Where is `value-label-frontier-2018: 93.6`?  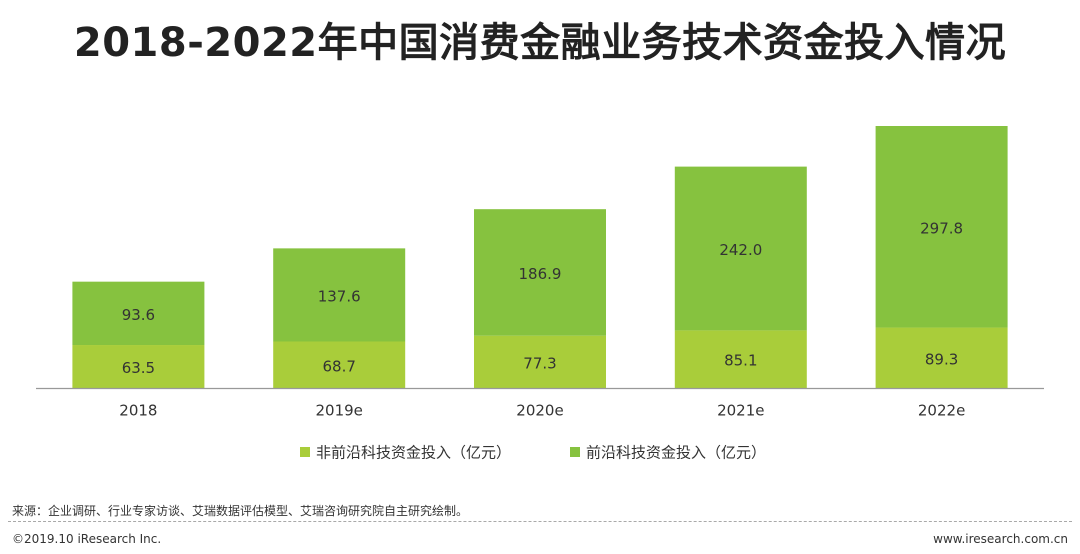
value-label-frontier-2018: 93.6 is located at coordinates (138, 315).